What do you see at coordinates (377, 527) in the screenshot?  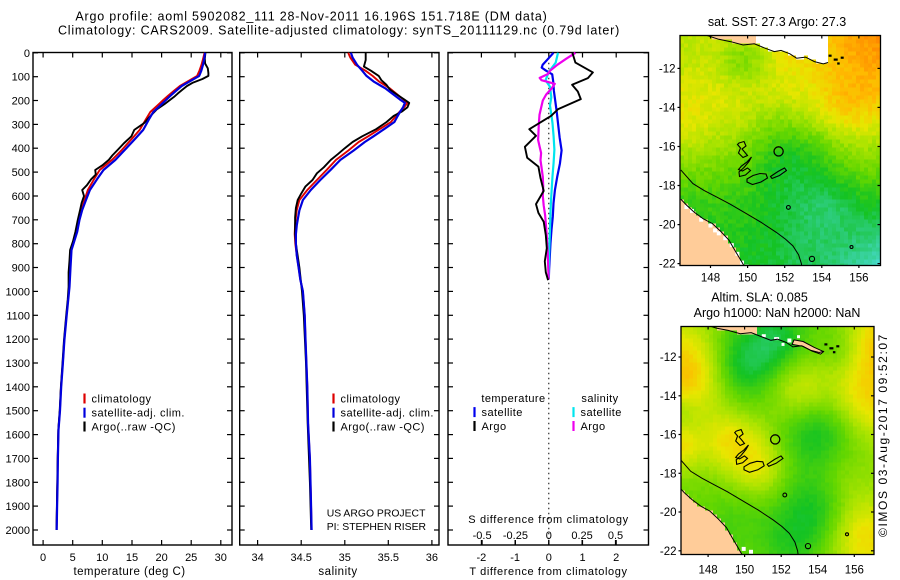 I see `svg-text: PI: STEPHEN RISER` at bounding box center [377, 527].